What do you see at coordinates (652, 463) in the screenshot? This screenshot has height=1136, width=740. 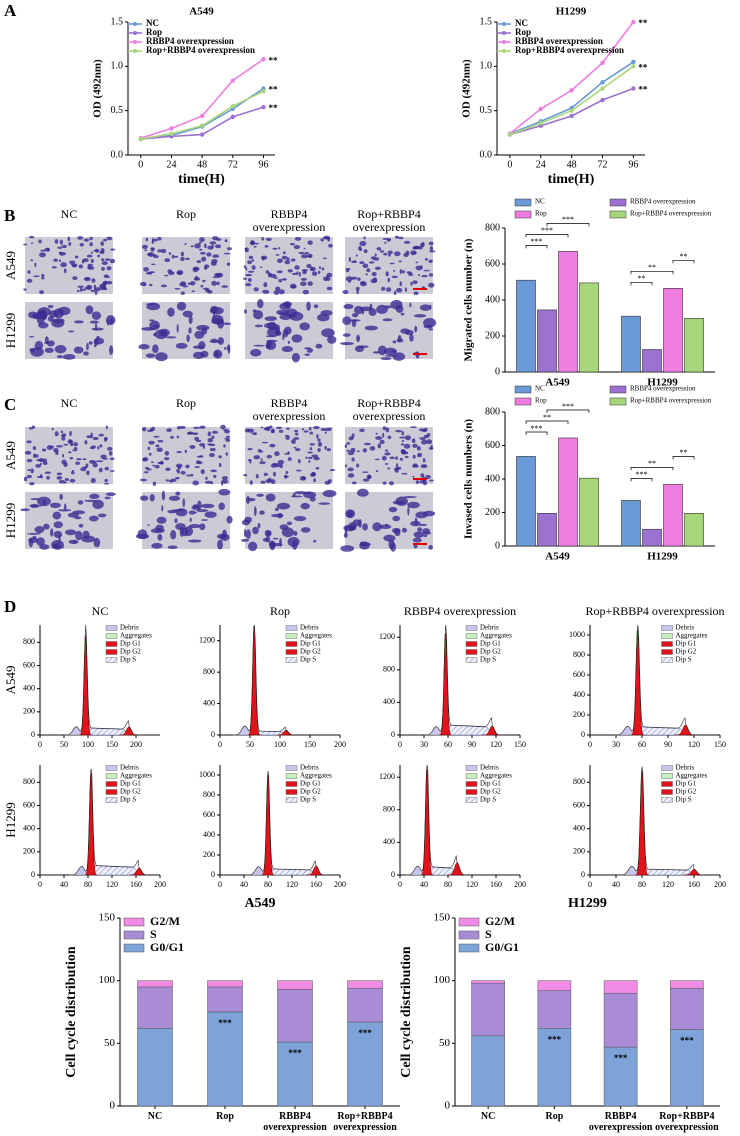 I see `significance: **` at bounding box center [652, 463].